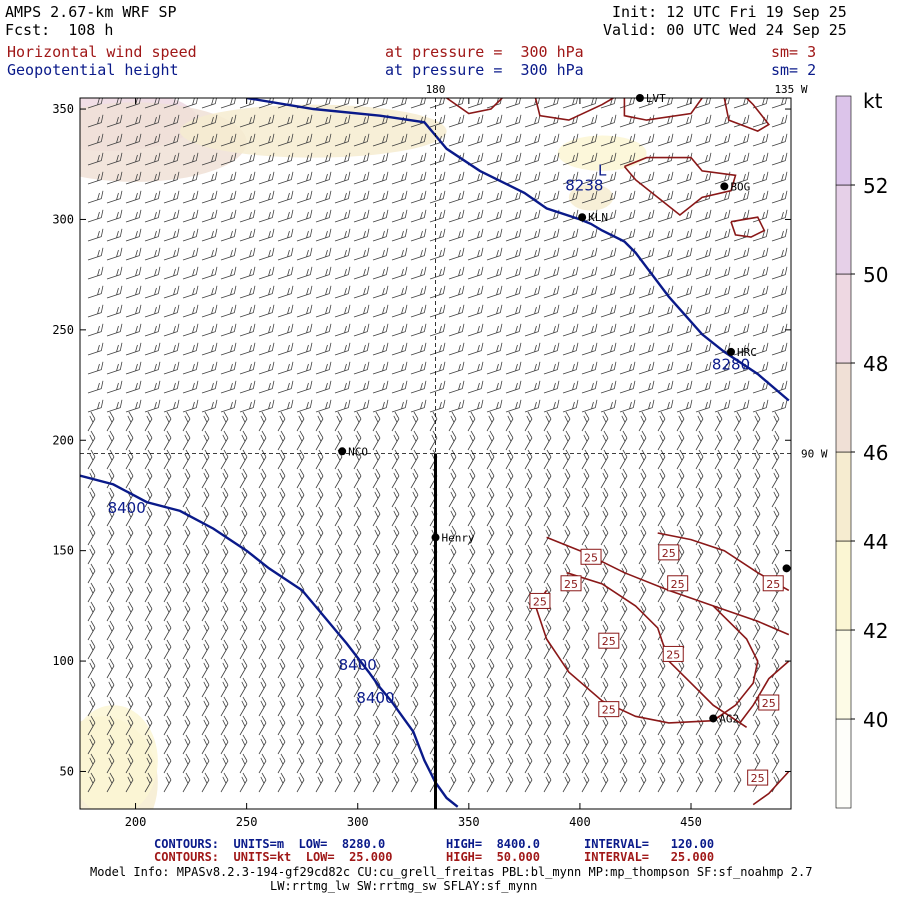 This screenshot has width=900, height=900. I want to click on height-contour-label: 8400, so click(358, 665).